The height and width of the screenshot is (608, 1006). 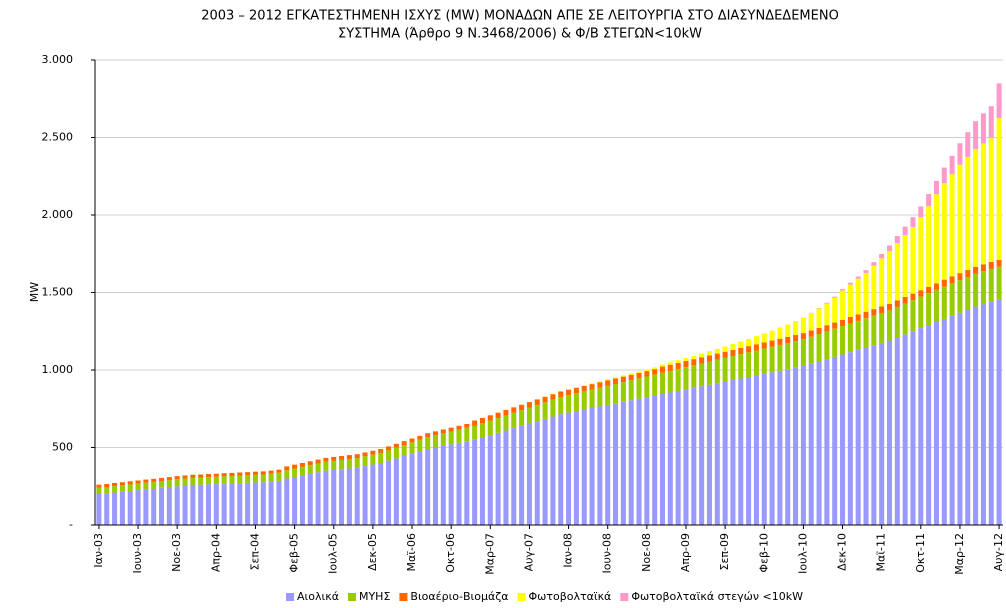 What do you see at coordinates (176, 552) in the screenshot?
I see `x-tick-label: Νοε-03` at bounding box center [176, 552].